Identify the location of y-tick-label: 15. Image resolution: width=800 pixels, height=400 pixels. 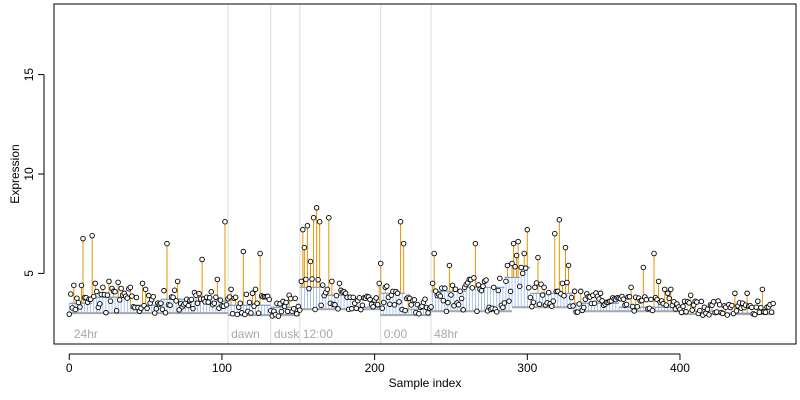
(29, 75).